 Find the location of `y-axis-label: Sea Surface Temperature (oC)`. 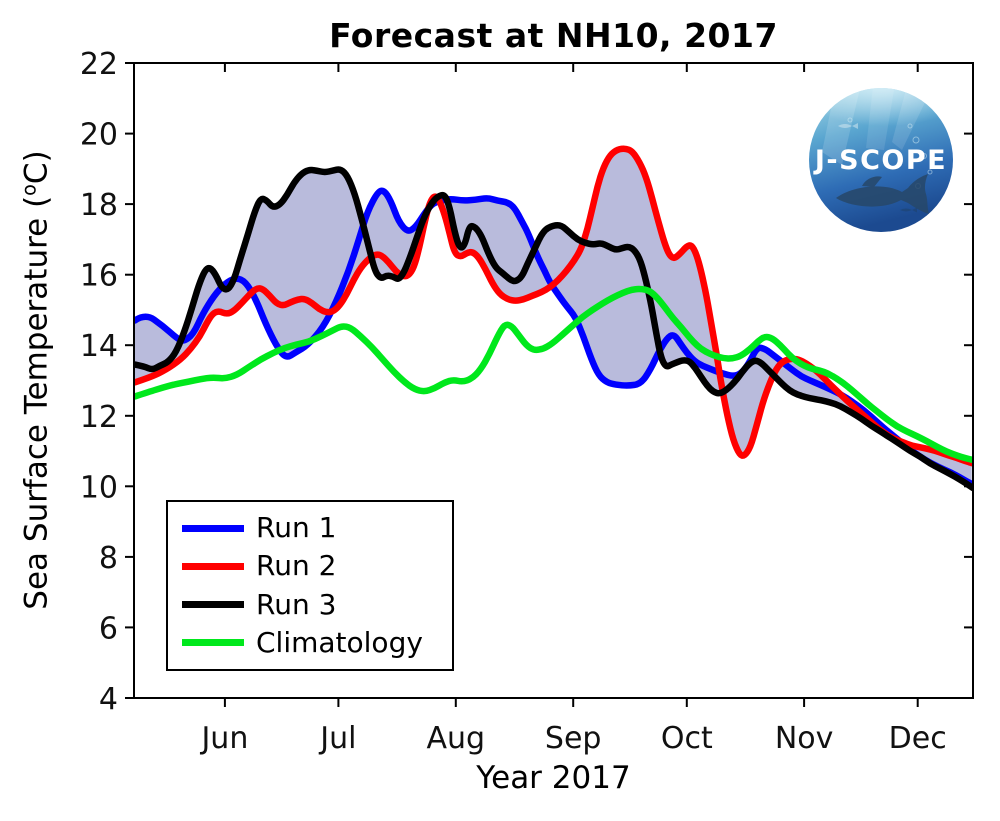

y-axis-label: Sea Surface Temperature (oC) is located at coordinates (35, 379).